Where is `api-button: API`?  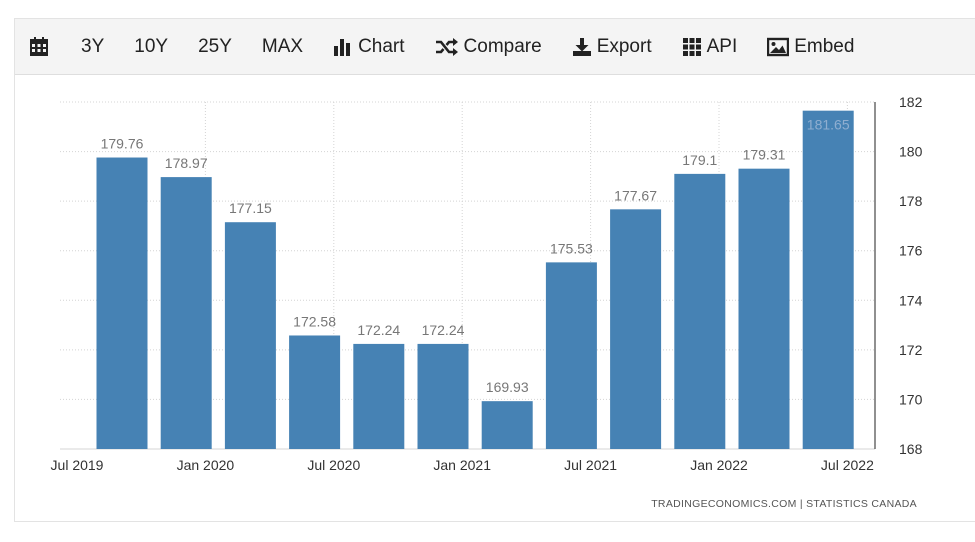
api-button: API is located at coordinates (710, 46).